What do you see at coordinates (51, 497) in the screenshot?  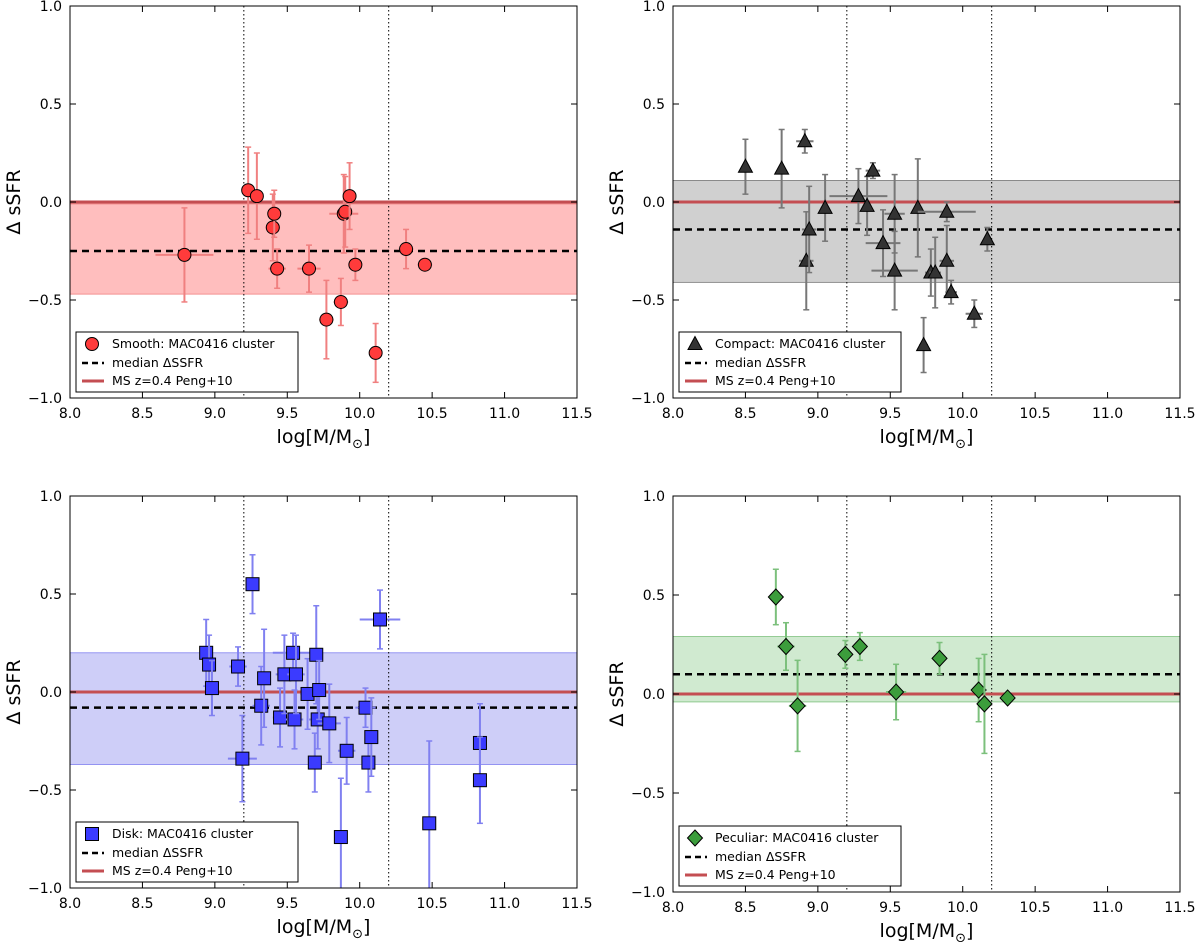 I see `y-tick-label: 1.0` at bounding box center [51, 497].